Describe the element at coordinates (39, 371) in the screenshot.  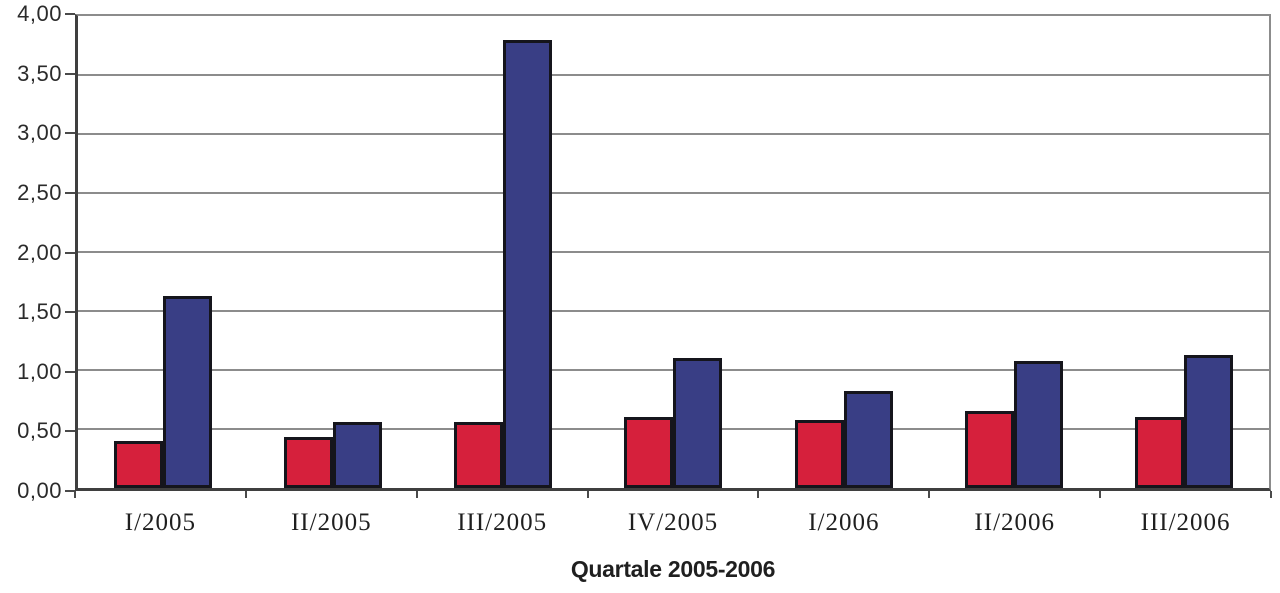
I see `y-axis-label: 1,00` at that location.